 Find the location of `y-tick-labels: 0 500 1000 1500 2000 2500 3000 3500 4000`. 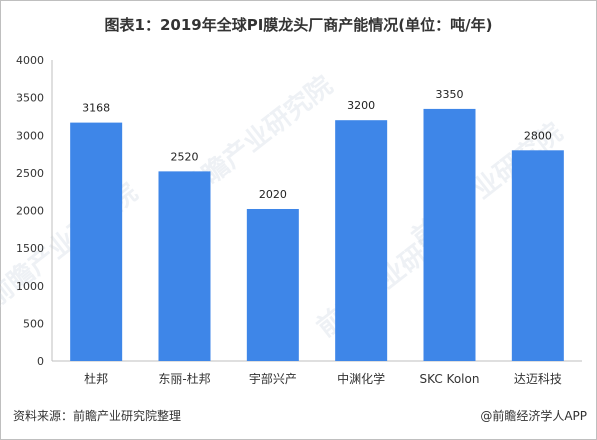

y-tick-labels: 0 500 1000 1500 2000 2500 3000 3500 4000 is located at coordinates (30, 211).